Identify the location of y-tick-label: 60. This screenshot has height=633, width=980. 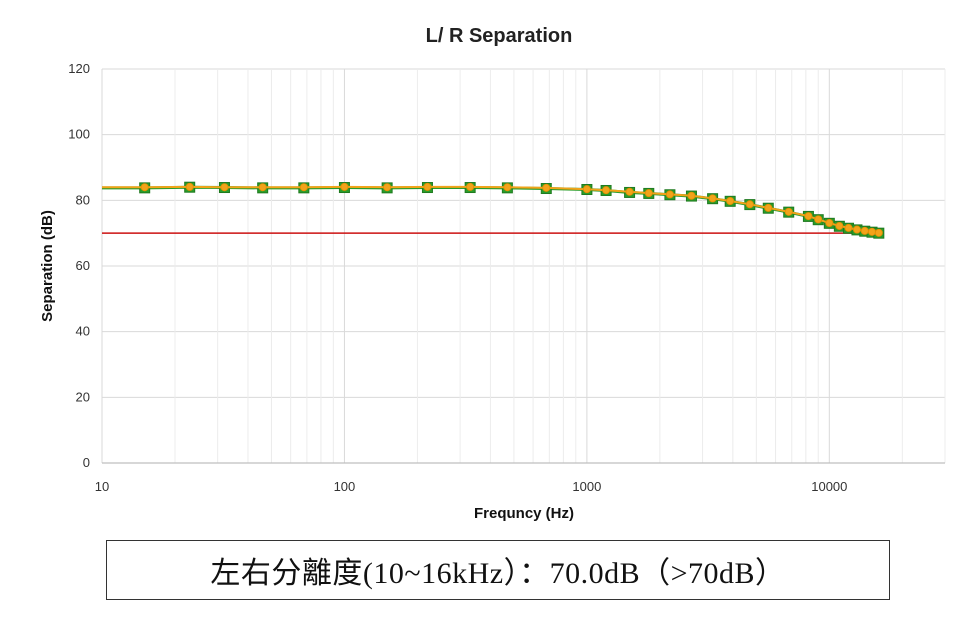
(83, 265).